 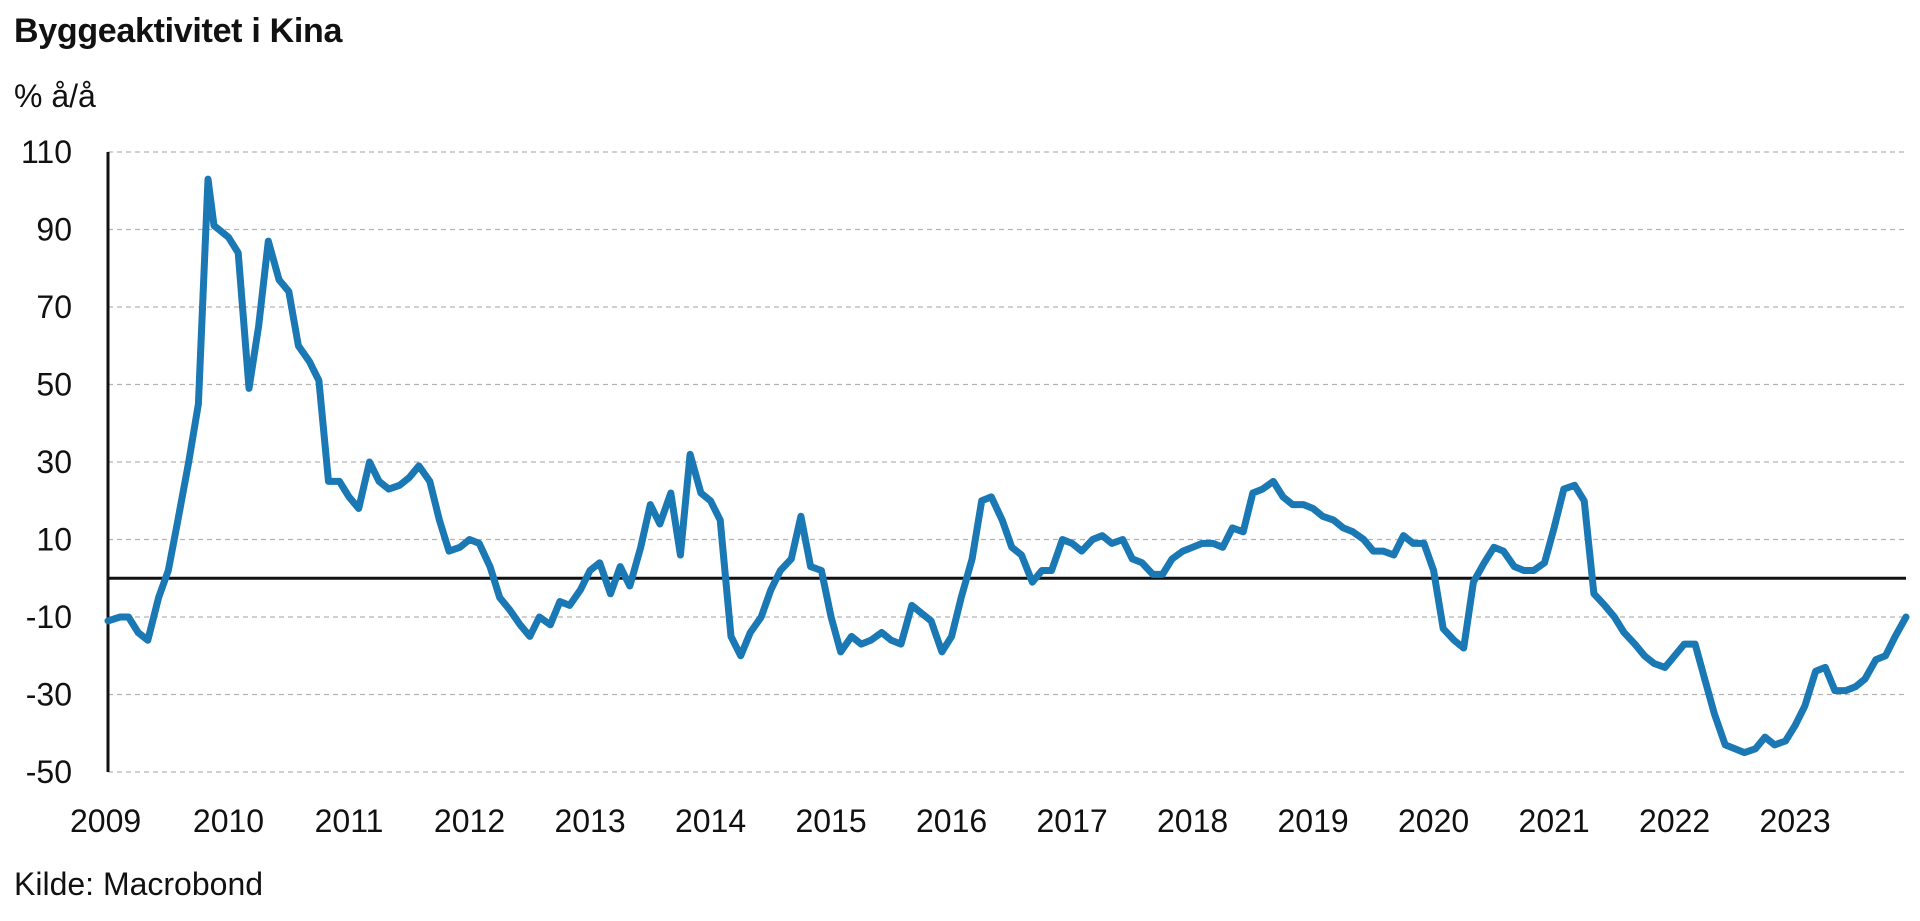 What do you see at coordinates (589, 821) in the screenshot?
I see `x-tick-label: 2013` at bounding box center [589, 821].